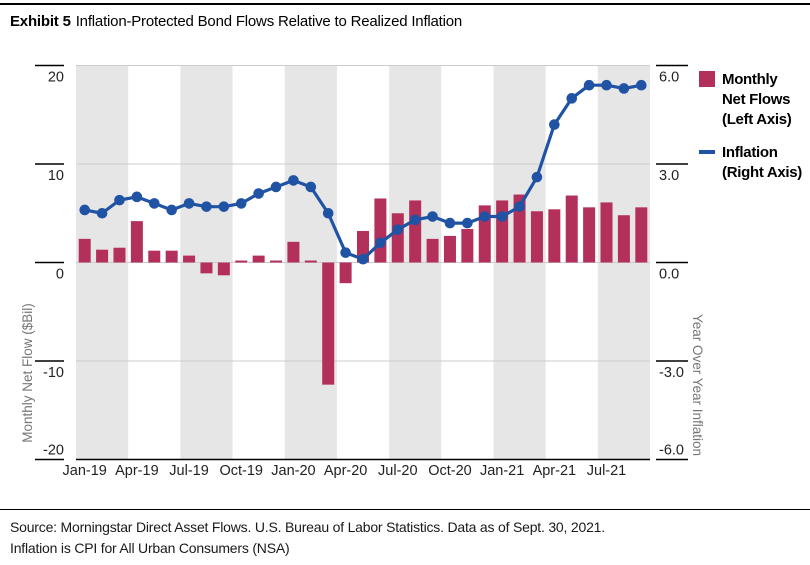 Image resolution: width=810 pixels, height=565 pixels. What do you see at coordinates (398, 471) in the screenshot?
I see `x-axis-tick-label: Jul-20` at bounding box center [398, 471].